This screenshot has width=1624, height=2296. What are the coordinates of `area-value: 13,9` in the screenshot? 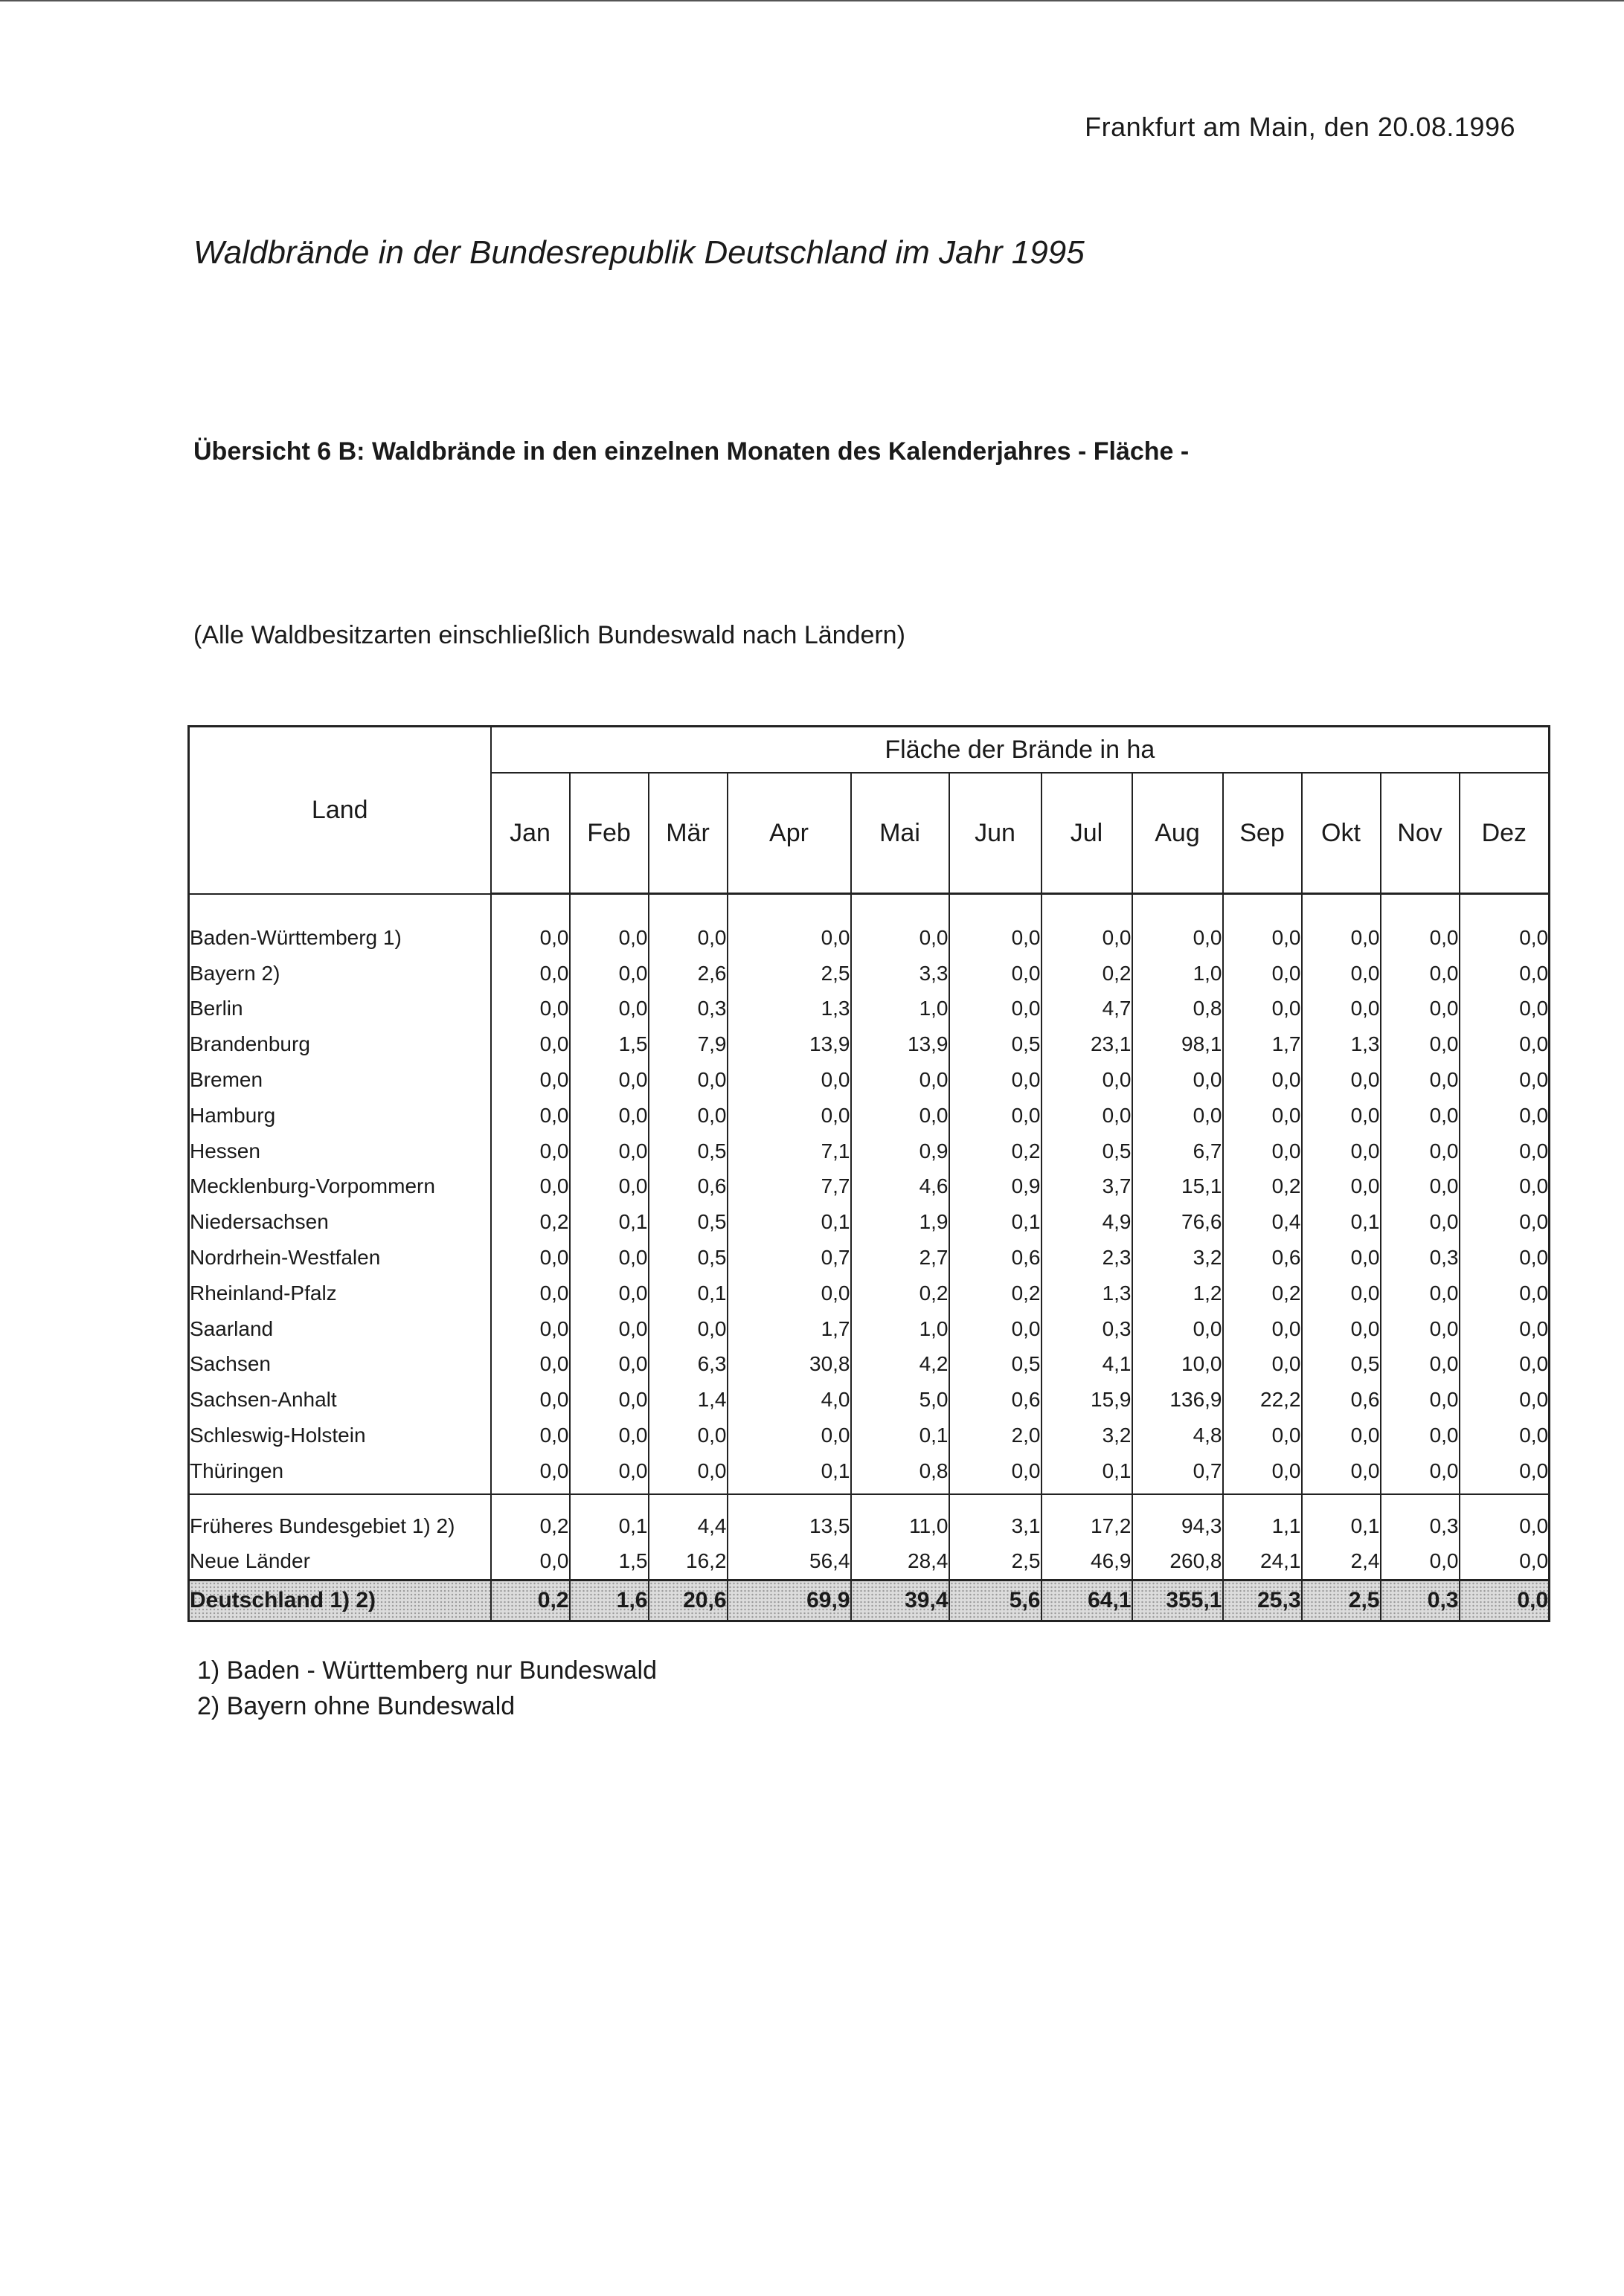 It's located at (900, 1044).